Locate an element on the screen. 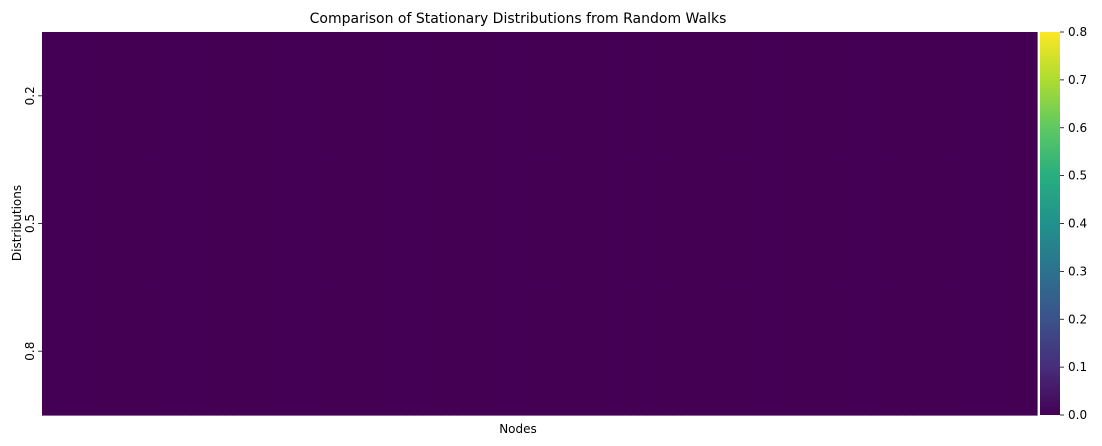  colorbar-tick-label: 0.5 is located at coordinates (1077, 176).